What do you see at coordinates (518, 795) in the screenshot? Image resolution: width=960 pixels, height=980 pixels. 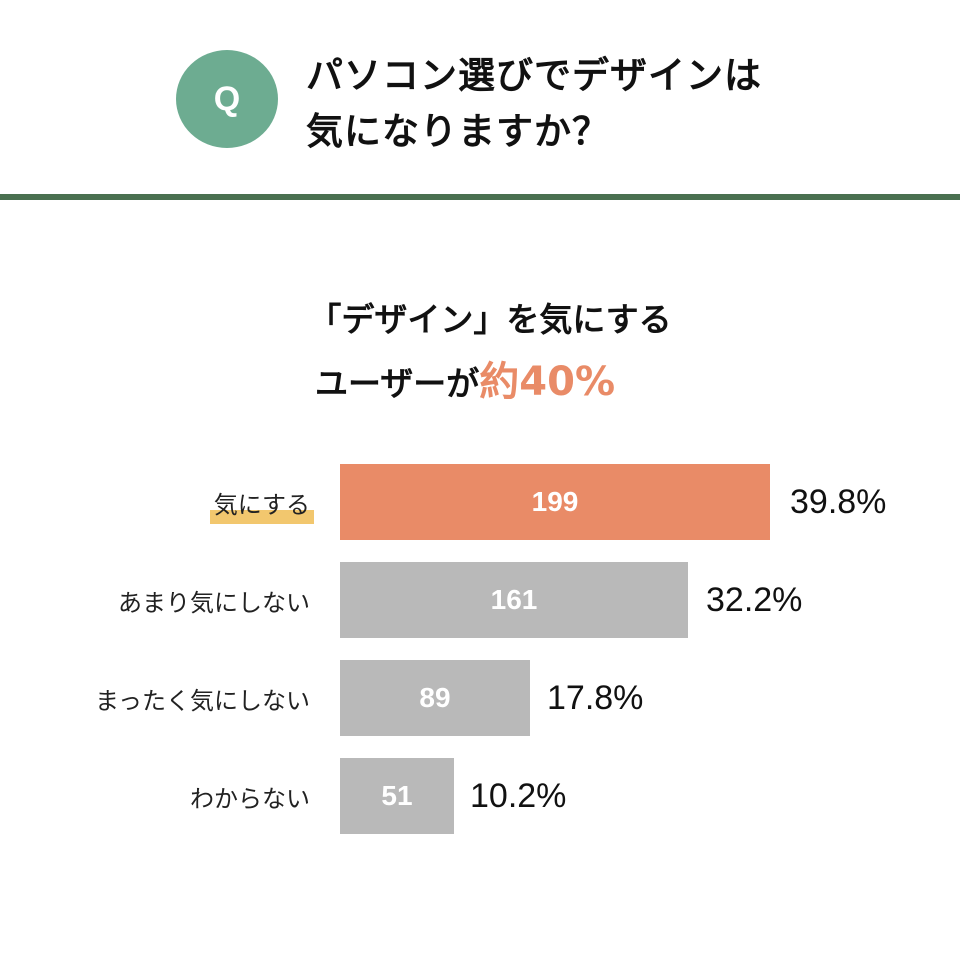 I see `bar-percentage: 10.2%` at bounding box center [518, 795].